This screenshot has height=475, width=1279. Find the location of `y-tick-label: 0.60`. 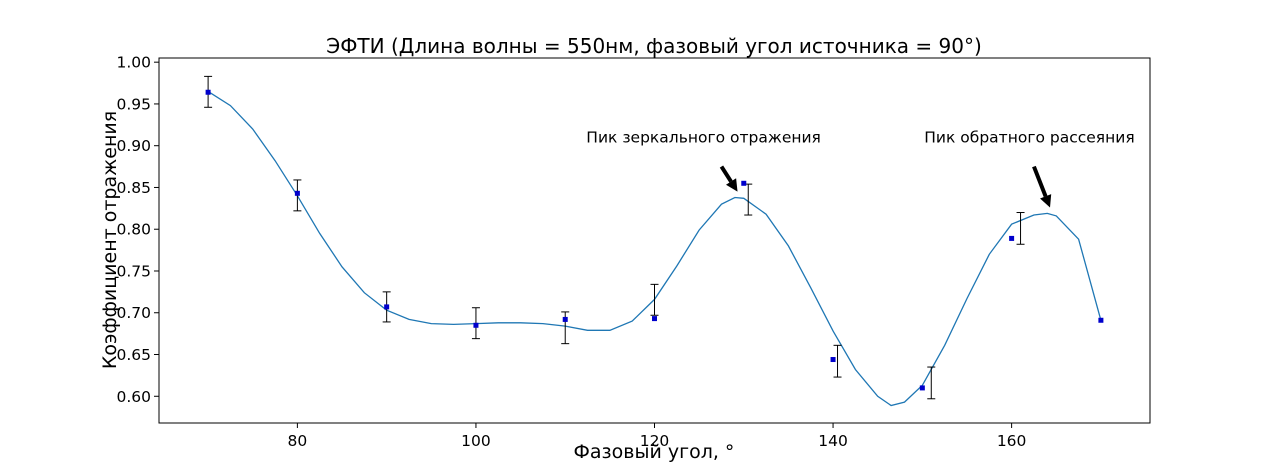

y-tick-label: 0.60 is located at coordinates (133, 397).